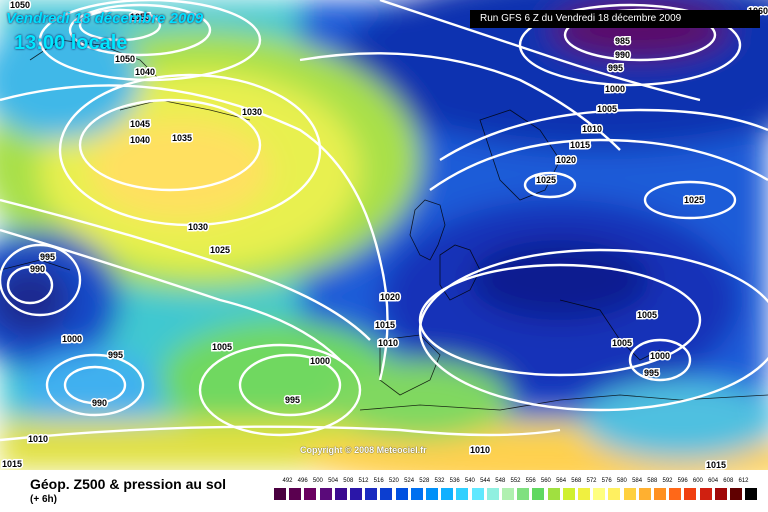 Image resolution: width=768 pixels, height=512 pixels. Describe the element at coordinates (317, 481) in the screenshot. I see `scale-tick: 500` at that location.